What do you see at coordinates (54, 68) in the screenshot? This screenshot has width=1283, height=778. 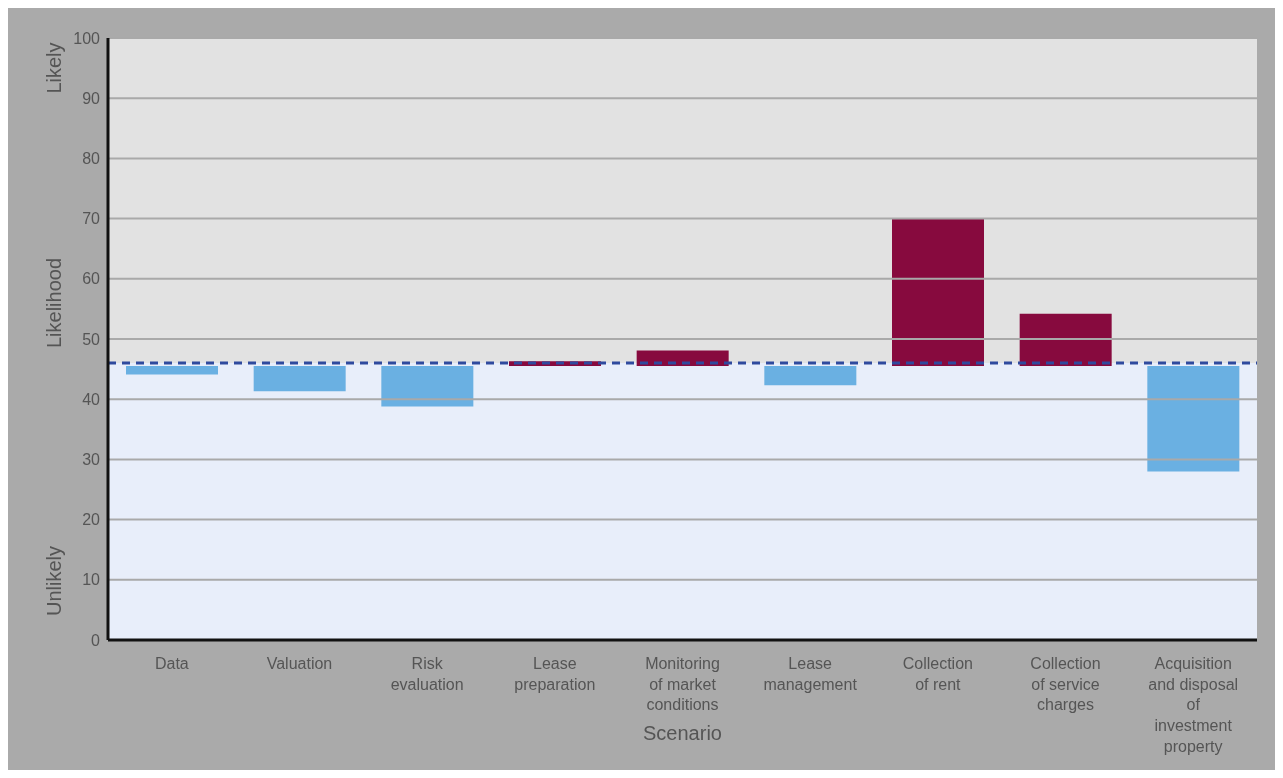 I see `text: Likely` at bounding box center [54, 68].